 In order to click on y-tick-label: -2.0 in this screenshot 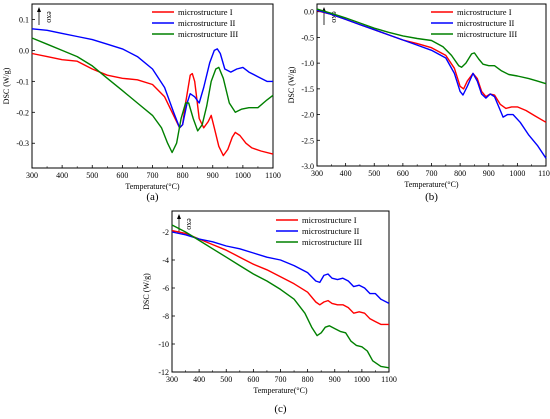, I will do `click(307, 115)`.